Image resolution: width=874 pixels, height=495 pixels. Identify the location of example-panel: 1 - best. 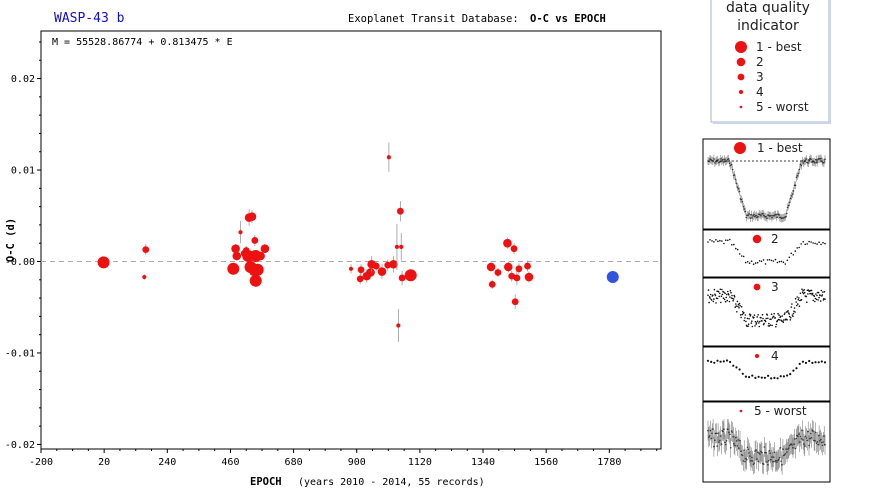
(766, 184).